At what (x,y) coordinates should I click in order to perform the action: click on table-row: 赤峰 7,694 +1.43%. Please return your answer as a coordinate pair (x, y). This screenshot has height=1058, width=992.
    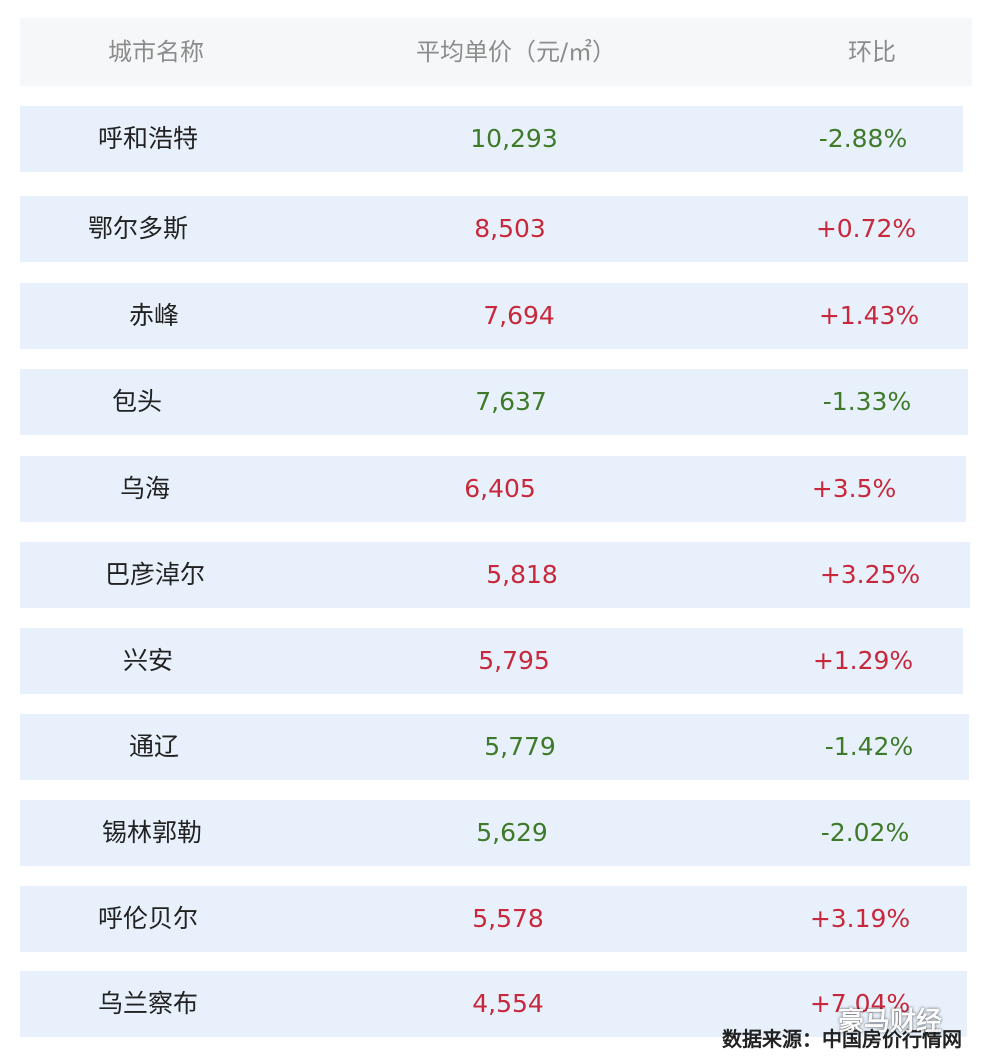
    Looking at the image, I should click on (494, 316).